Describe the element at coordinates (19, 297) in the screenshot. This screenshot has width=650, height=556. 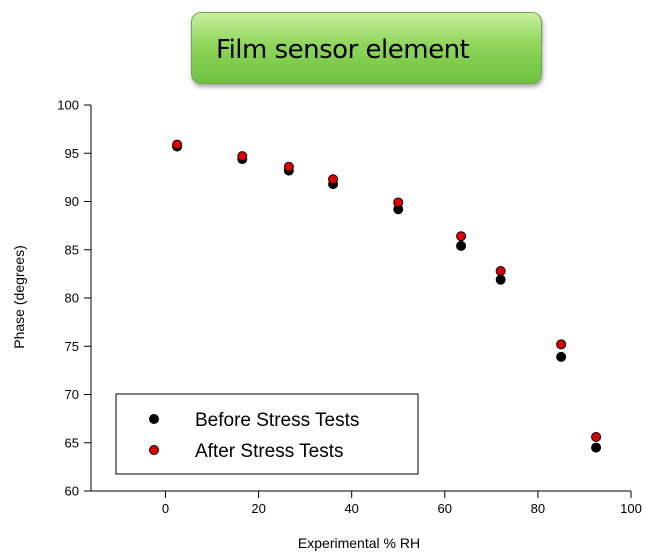
I see `y-axis-title: Phase (degrees)` at that location.